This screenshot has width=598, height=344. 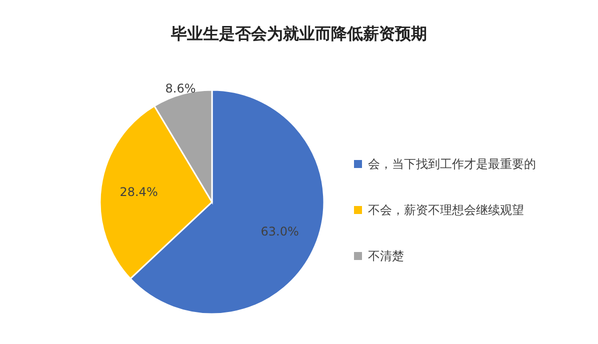 I want to click on data-label: 63.0%, so click(x=279, y=231).